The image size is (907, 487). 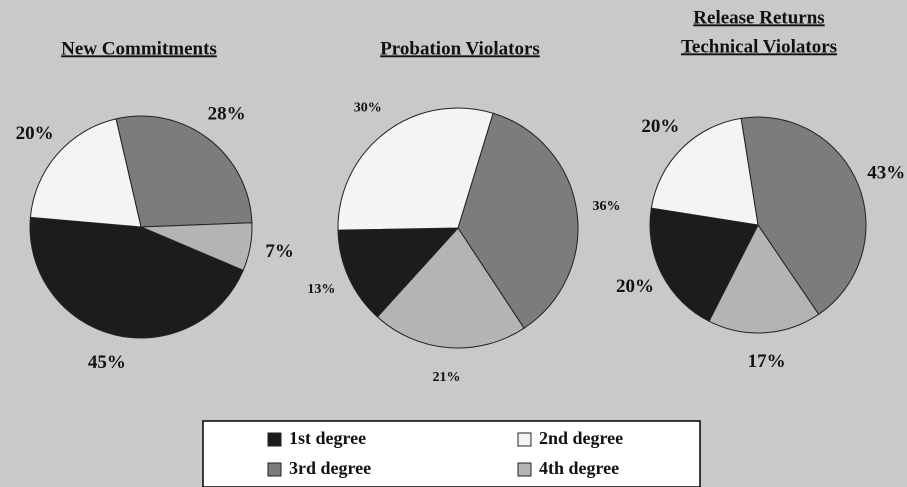 I want to click on data-label: 43%, so click(x=886, y=173).